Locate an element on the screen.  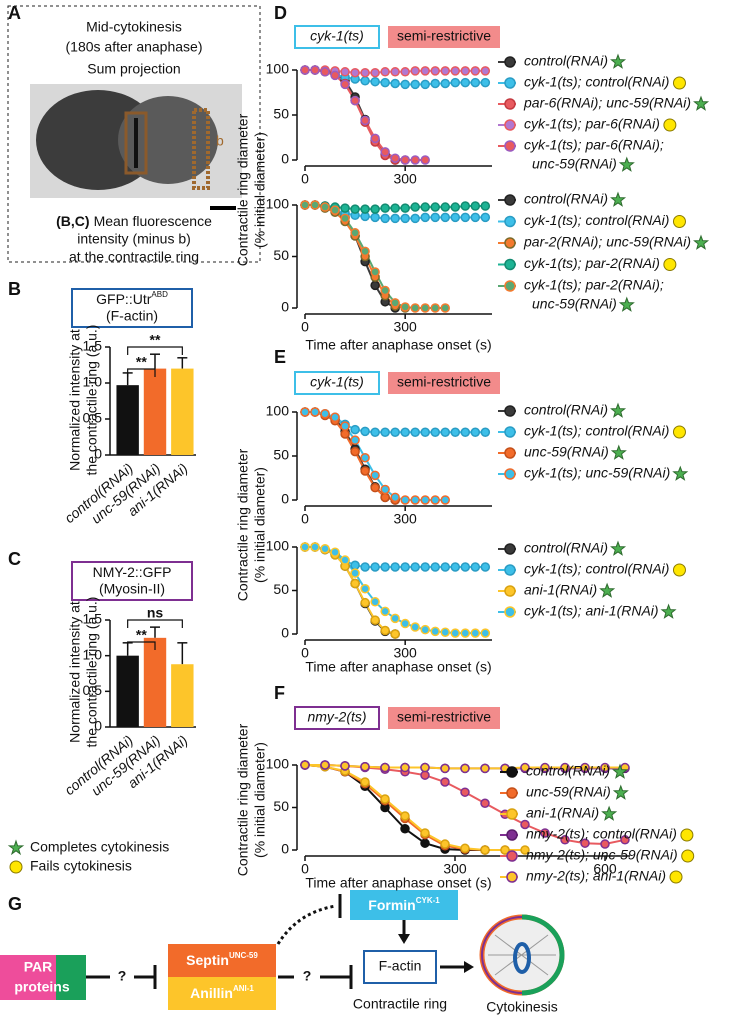
y-tick-label: 1.5 is located at coordinates (93, 346).